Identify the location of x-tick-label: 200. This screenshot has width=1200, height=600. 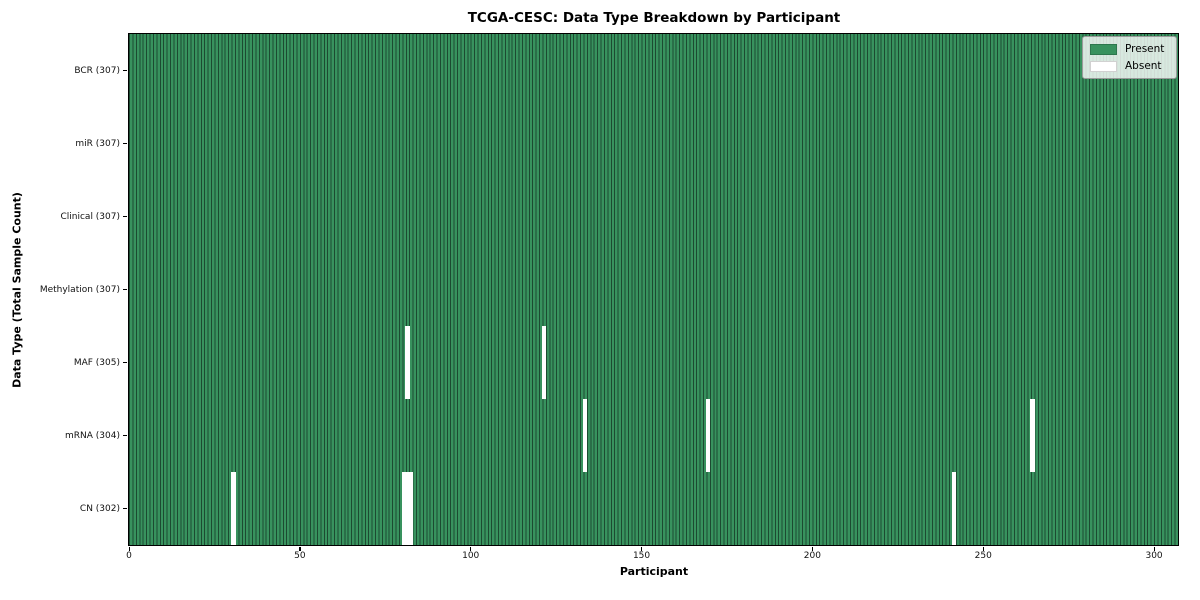
(812, 556).